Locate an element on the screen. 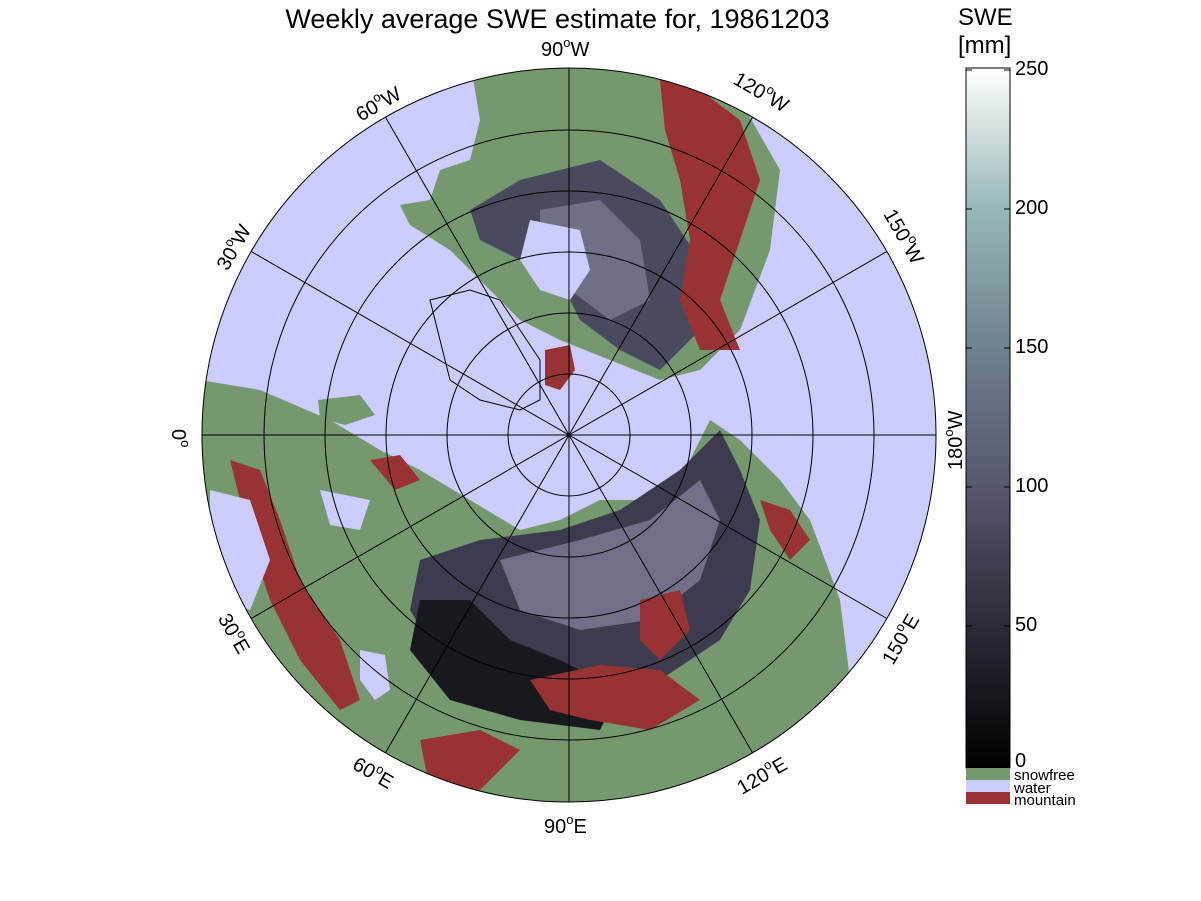 The width and height of the screenshot is (1201, 901). caspian-sea is located at coordinates (375, 675).